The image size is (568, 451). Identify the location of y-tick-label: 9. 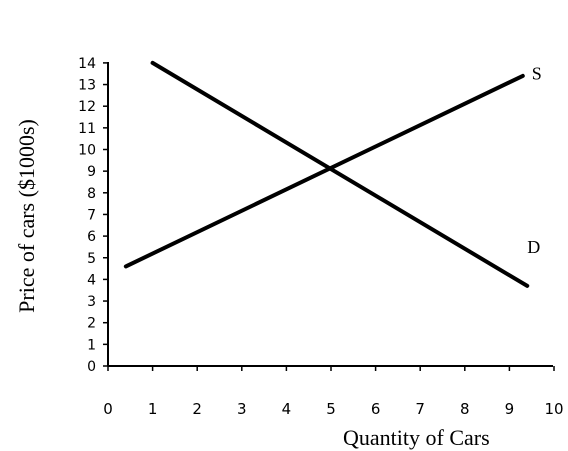
(91, 172).